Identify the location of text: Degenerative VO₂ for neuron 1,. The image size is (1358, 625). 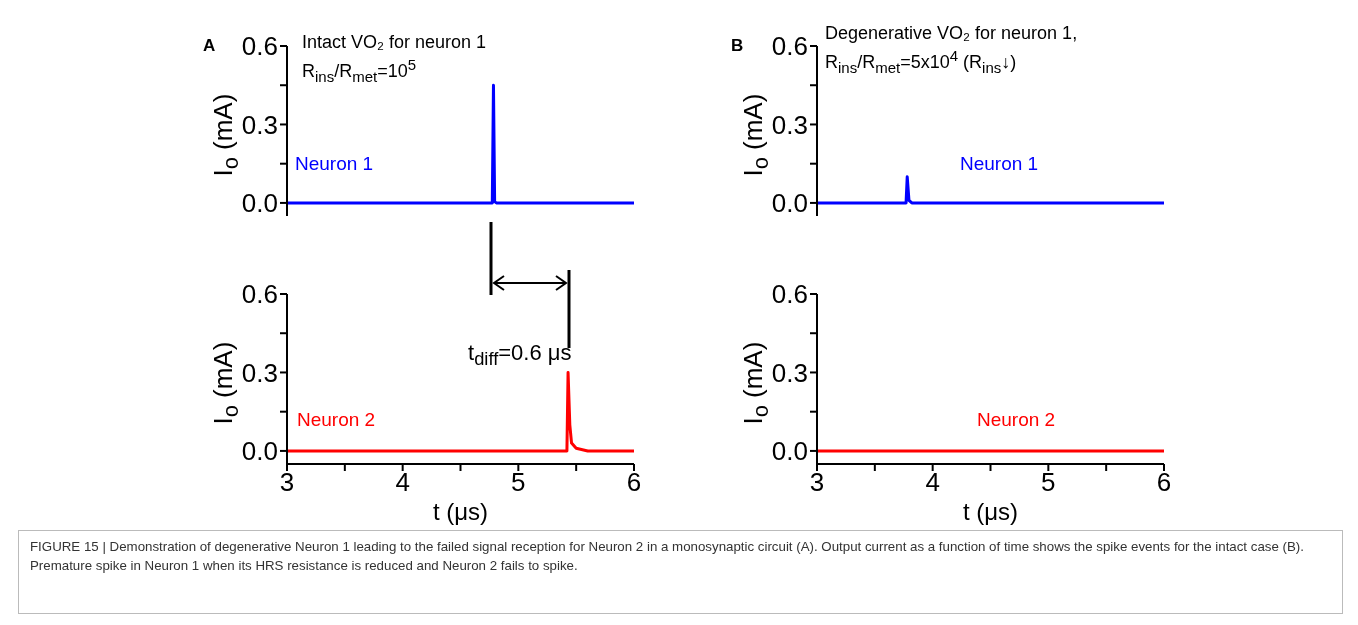
(951, 33).